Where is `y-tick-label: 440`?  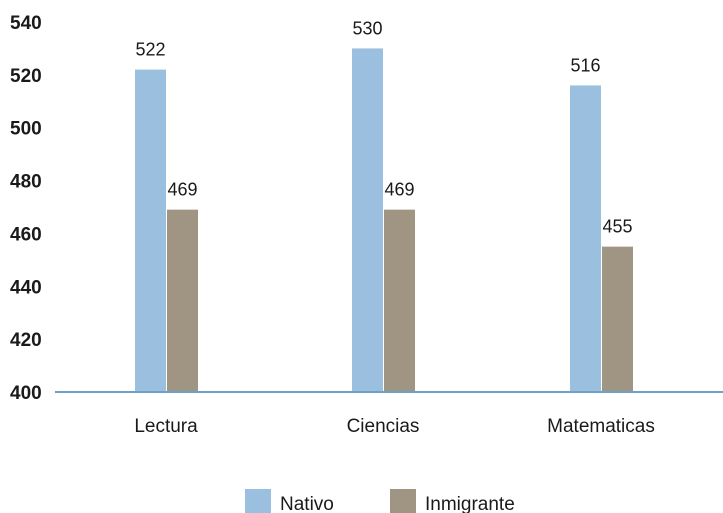 y-tick-label: 440 is located at coordinates (26, 287).